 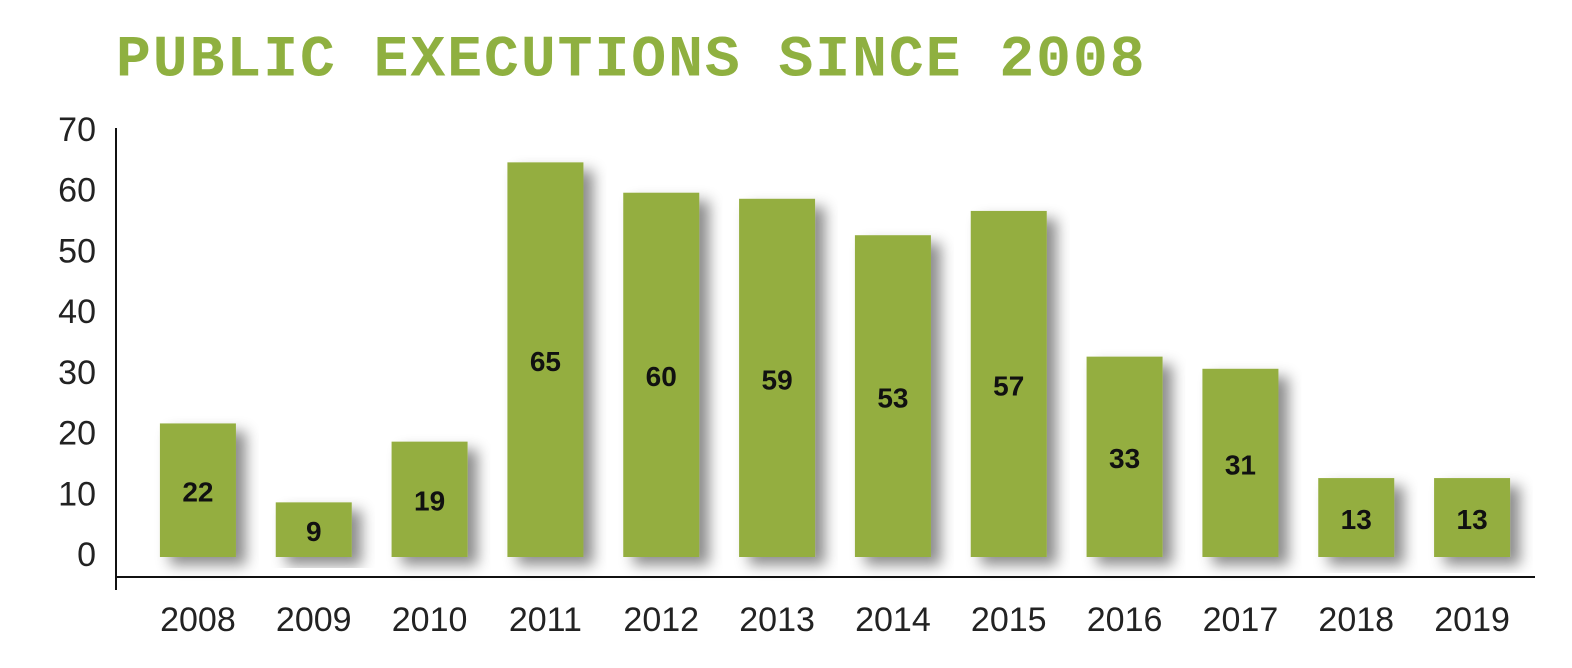 What do you see at coordinates (77, 251) in the screenshot?
I see `y-tick-label: 50` at bounding box center [77, 251].